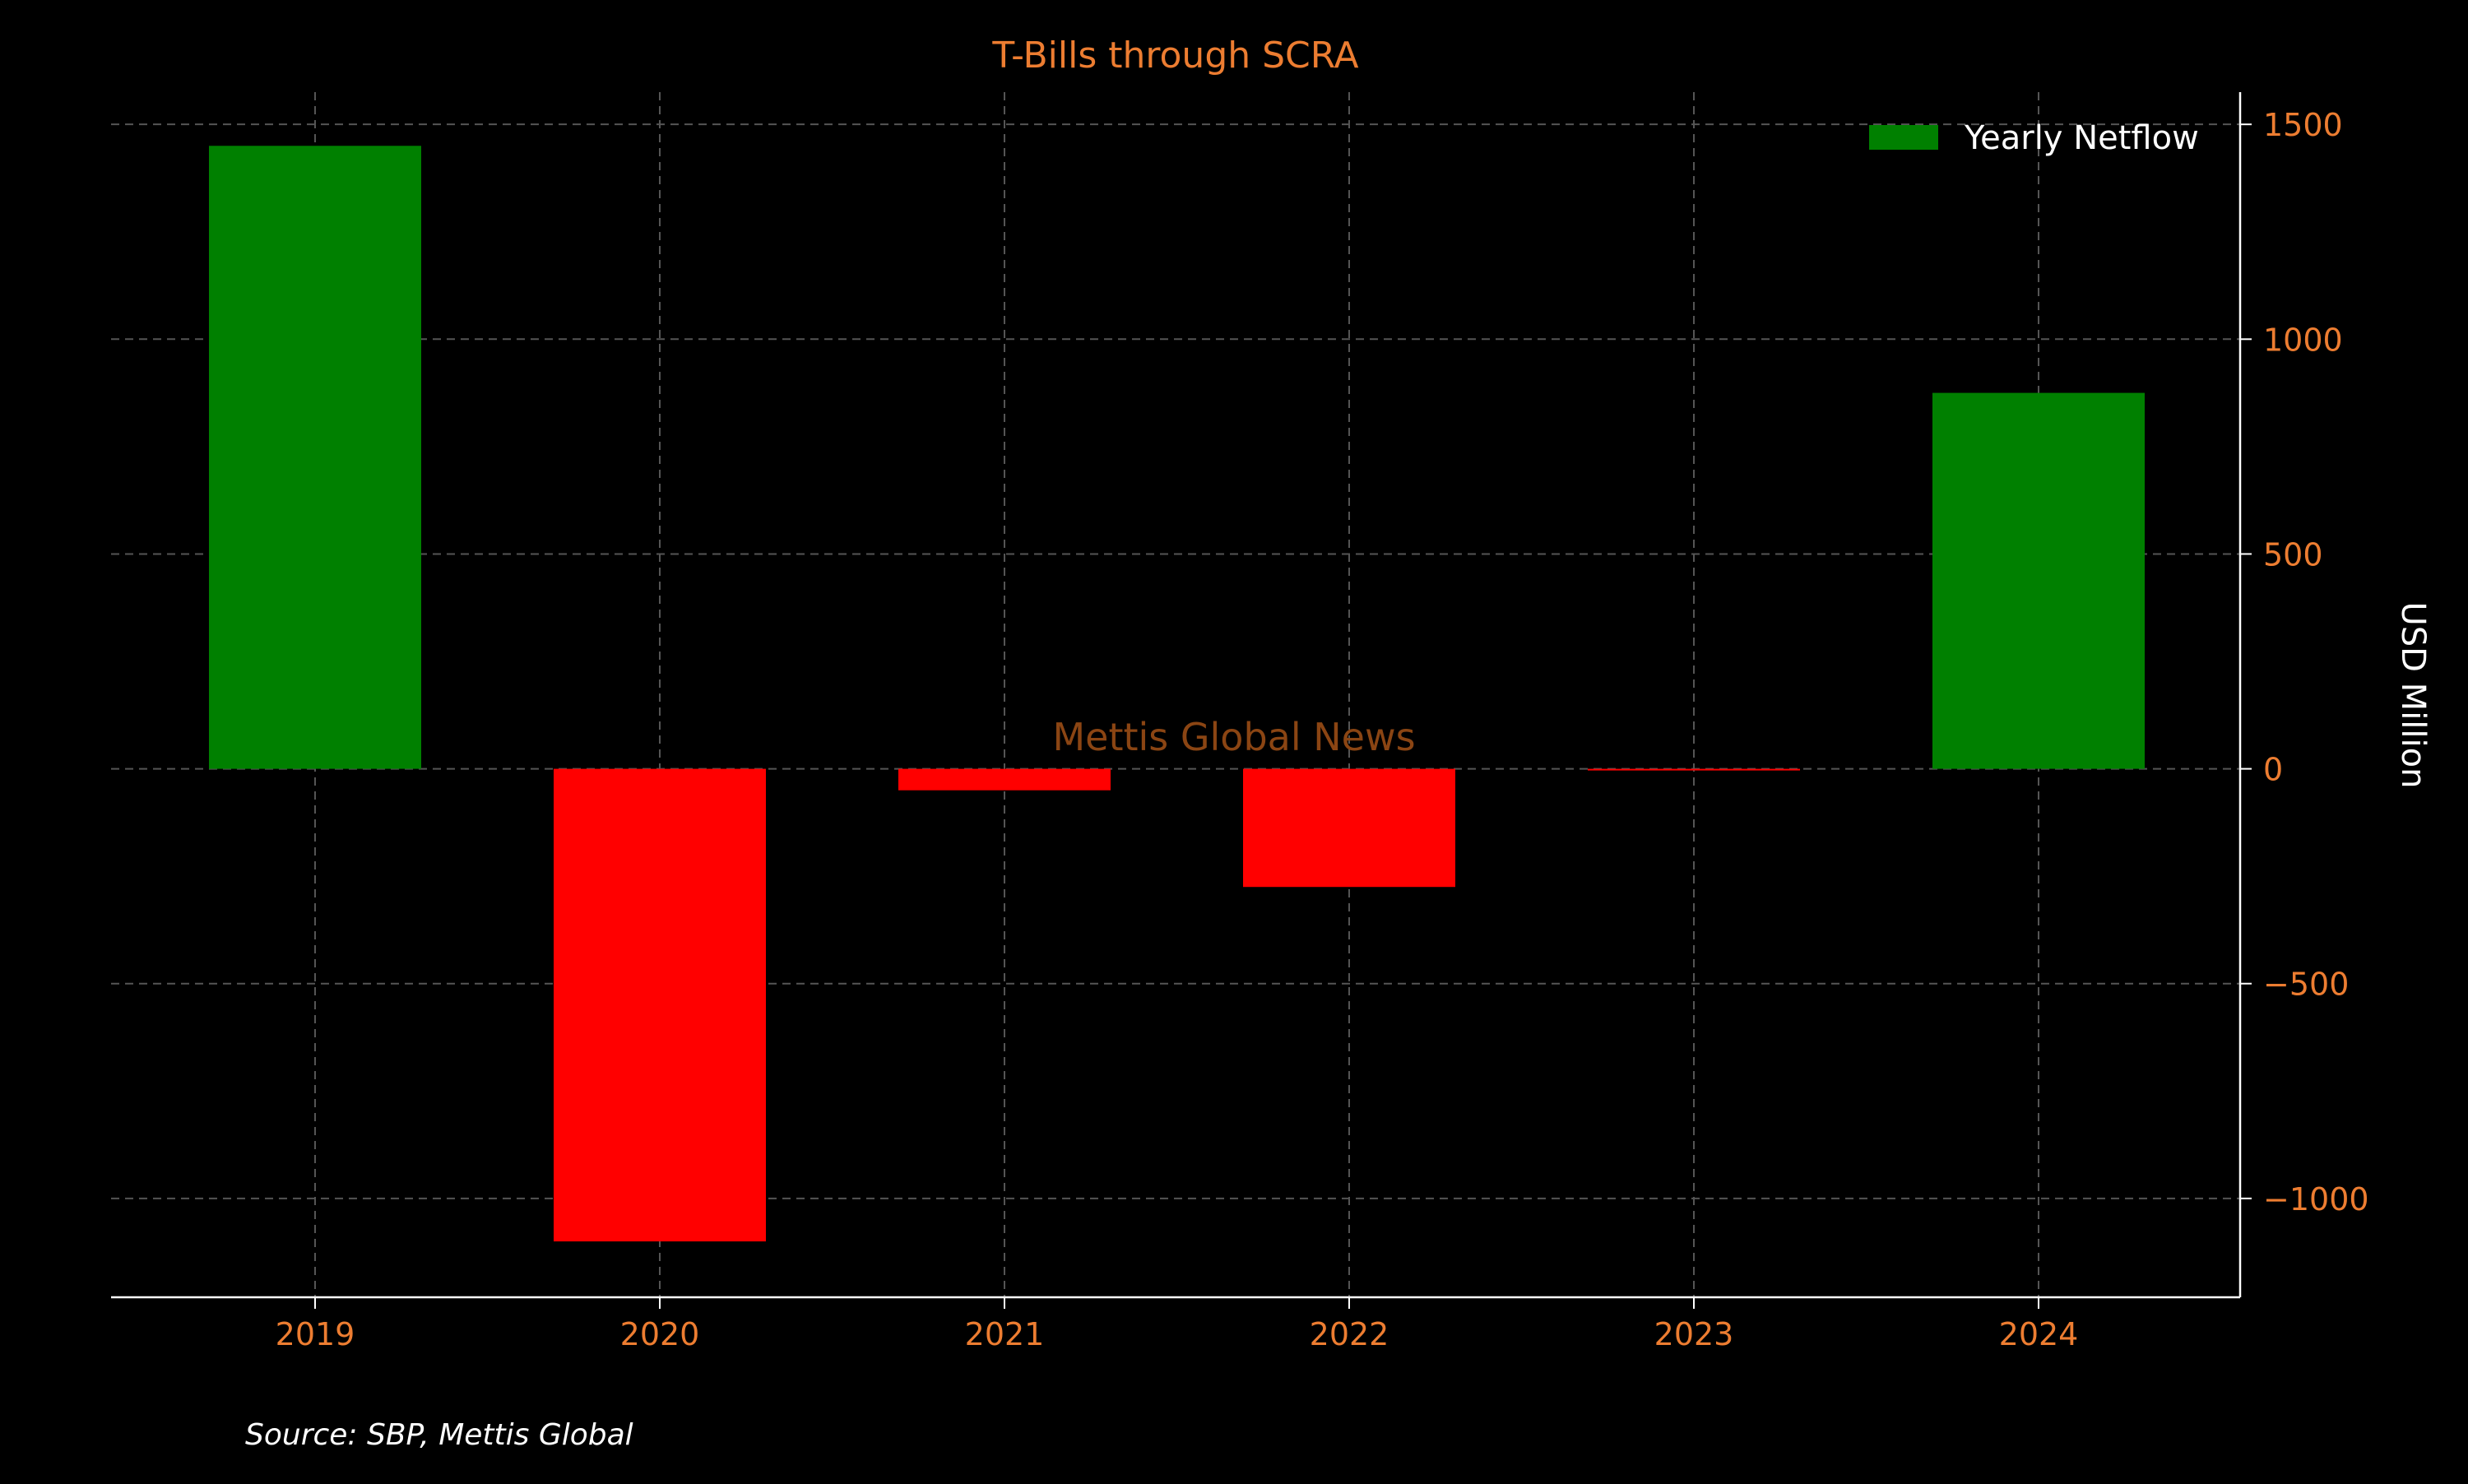 The image size is (2468, 1484). What do you see at coordinates (2413, 695) in the screenshot?
I see `y-axis-label: USD Million` at bounding box center [2413, 695].